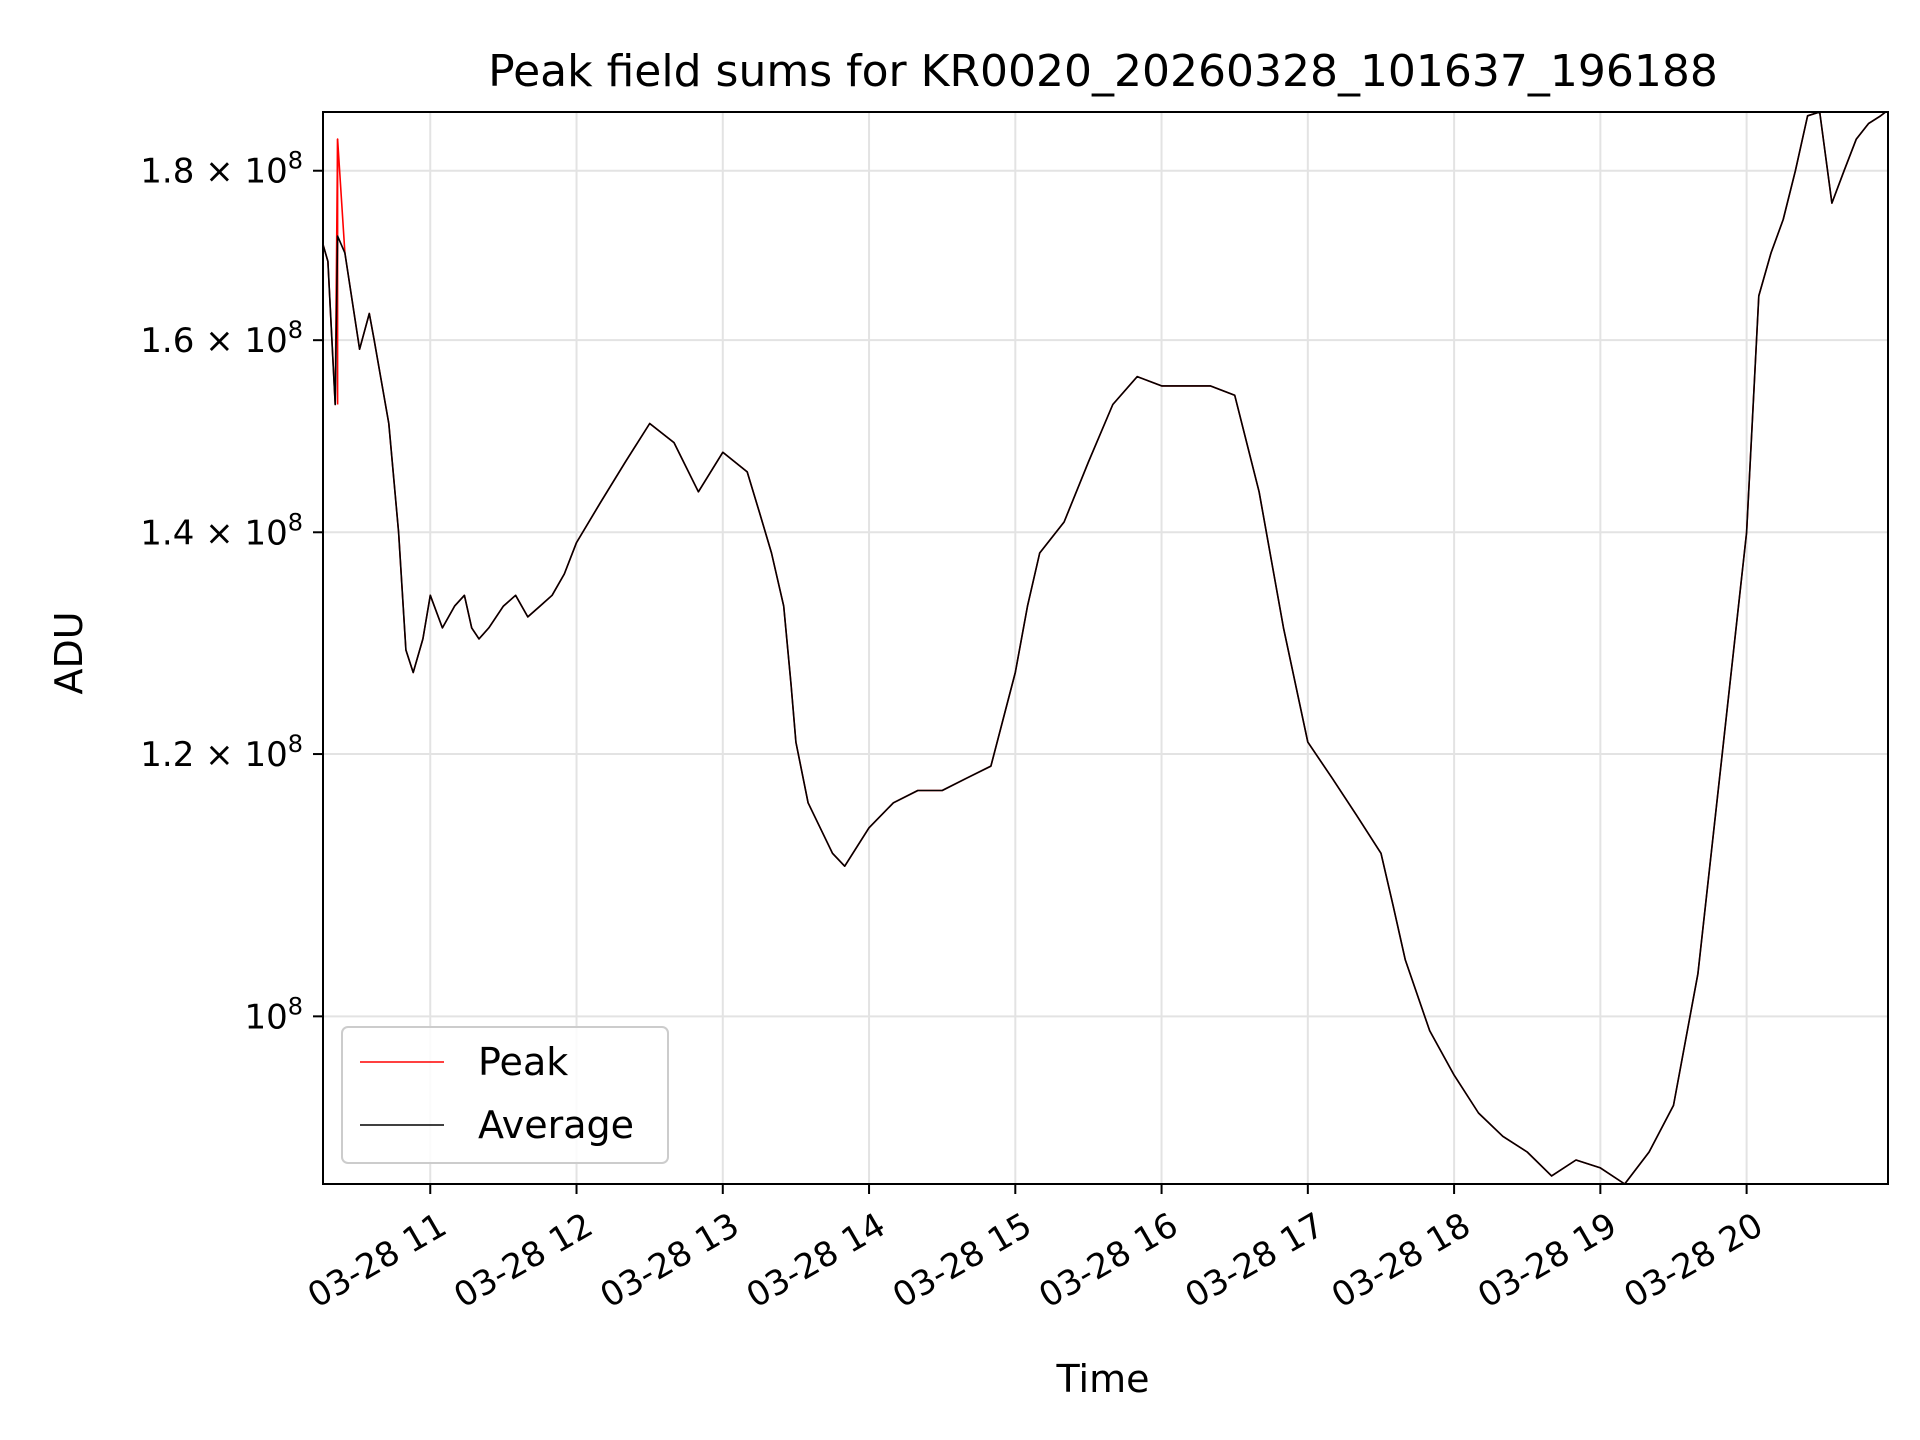 The width and height of the screenshot is (1920, 1440). What do you see at coordinates (221, 530) in the screenshot?
I see `y-tick-label: 1.4 × 108` at bounding box center [221, 530].